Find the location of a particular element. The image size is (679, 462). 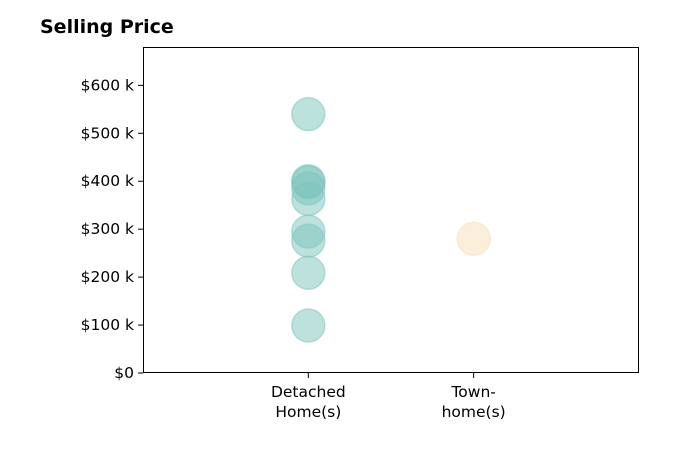

x-axis: Detached Home(s) Town-home(s) is located at coordinates (388, 397).